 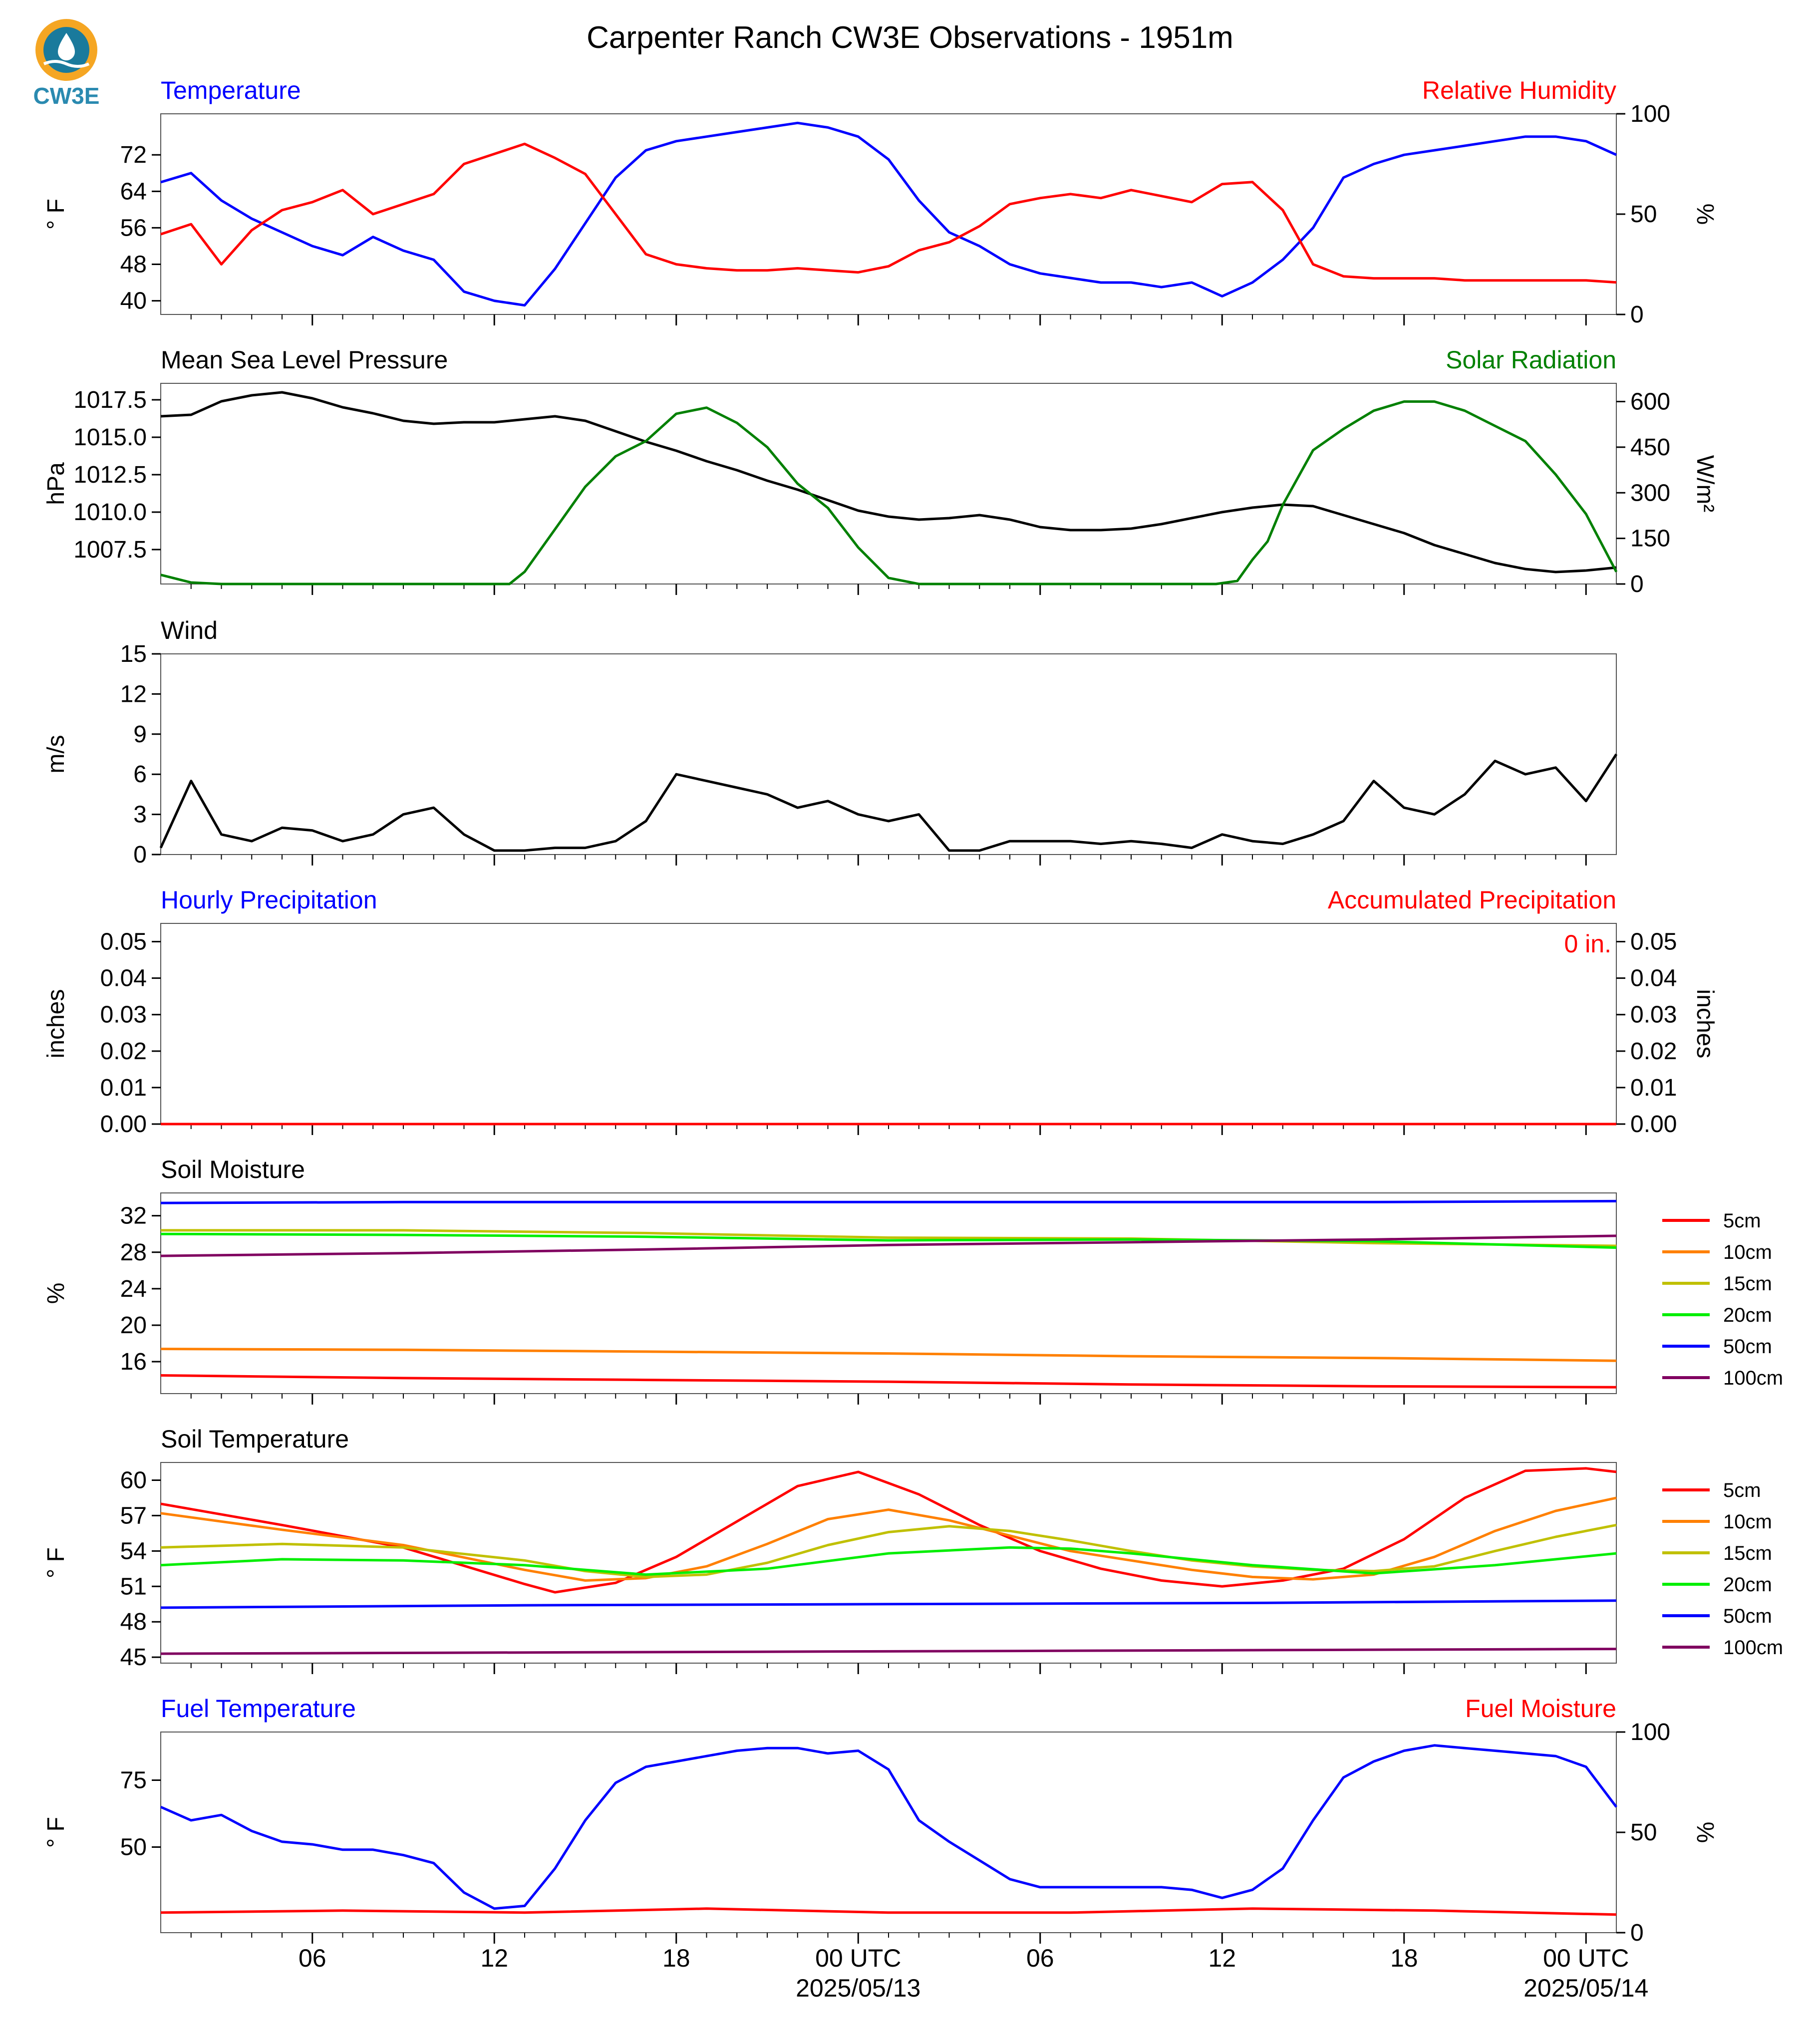 I want to click on y2-tick-label: 300, so click(x=1650, y=493).